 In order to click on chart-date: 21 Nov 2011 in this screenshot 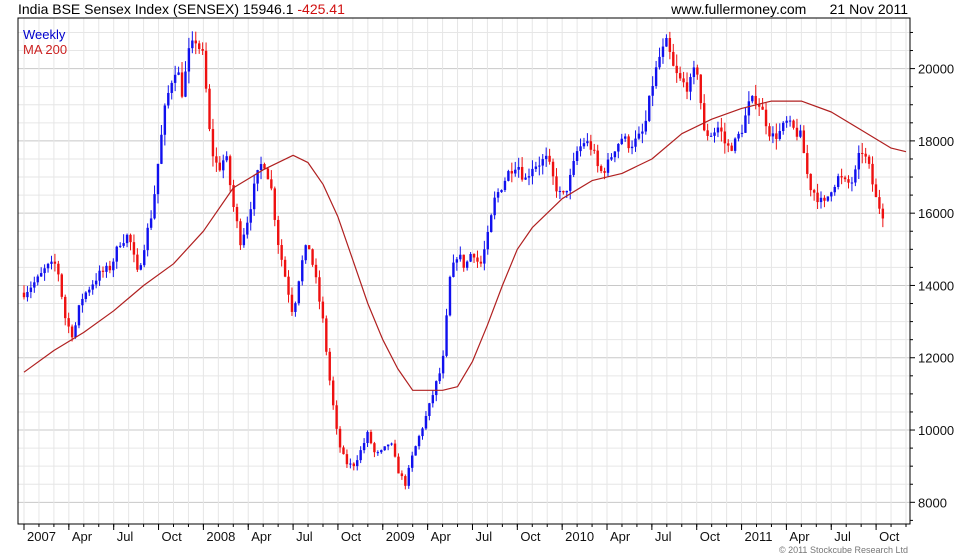, I will do `click(868, 9)`.